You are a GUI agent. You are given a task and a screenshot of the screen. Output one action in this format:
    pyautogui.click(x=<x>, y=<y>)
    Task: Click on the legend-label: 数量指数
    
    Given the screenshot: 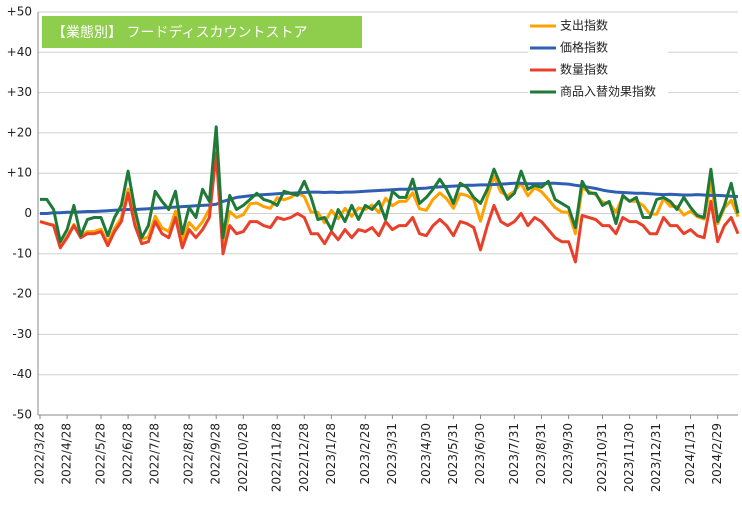 What is the action you would take?
    pyautogui.click(x=584, y=69)
    